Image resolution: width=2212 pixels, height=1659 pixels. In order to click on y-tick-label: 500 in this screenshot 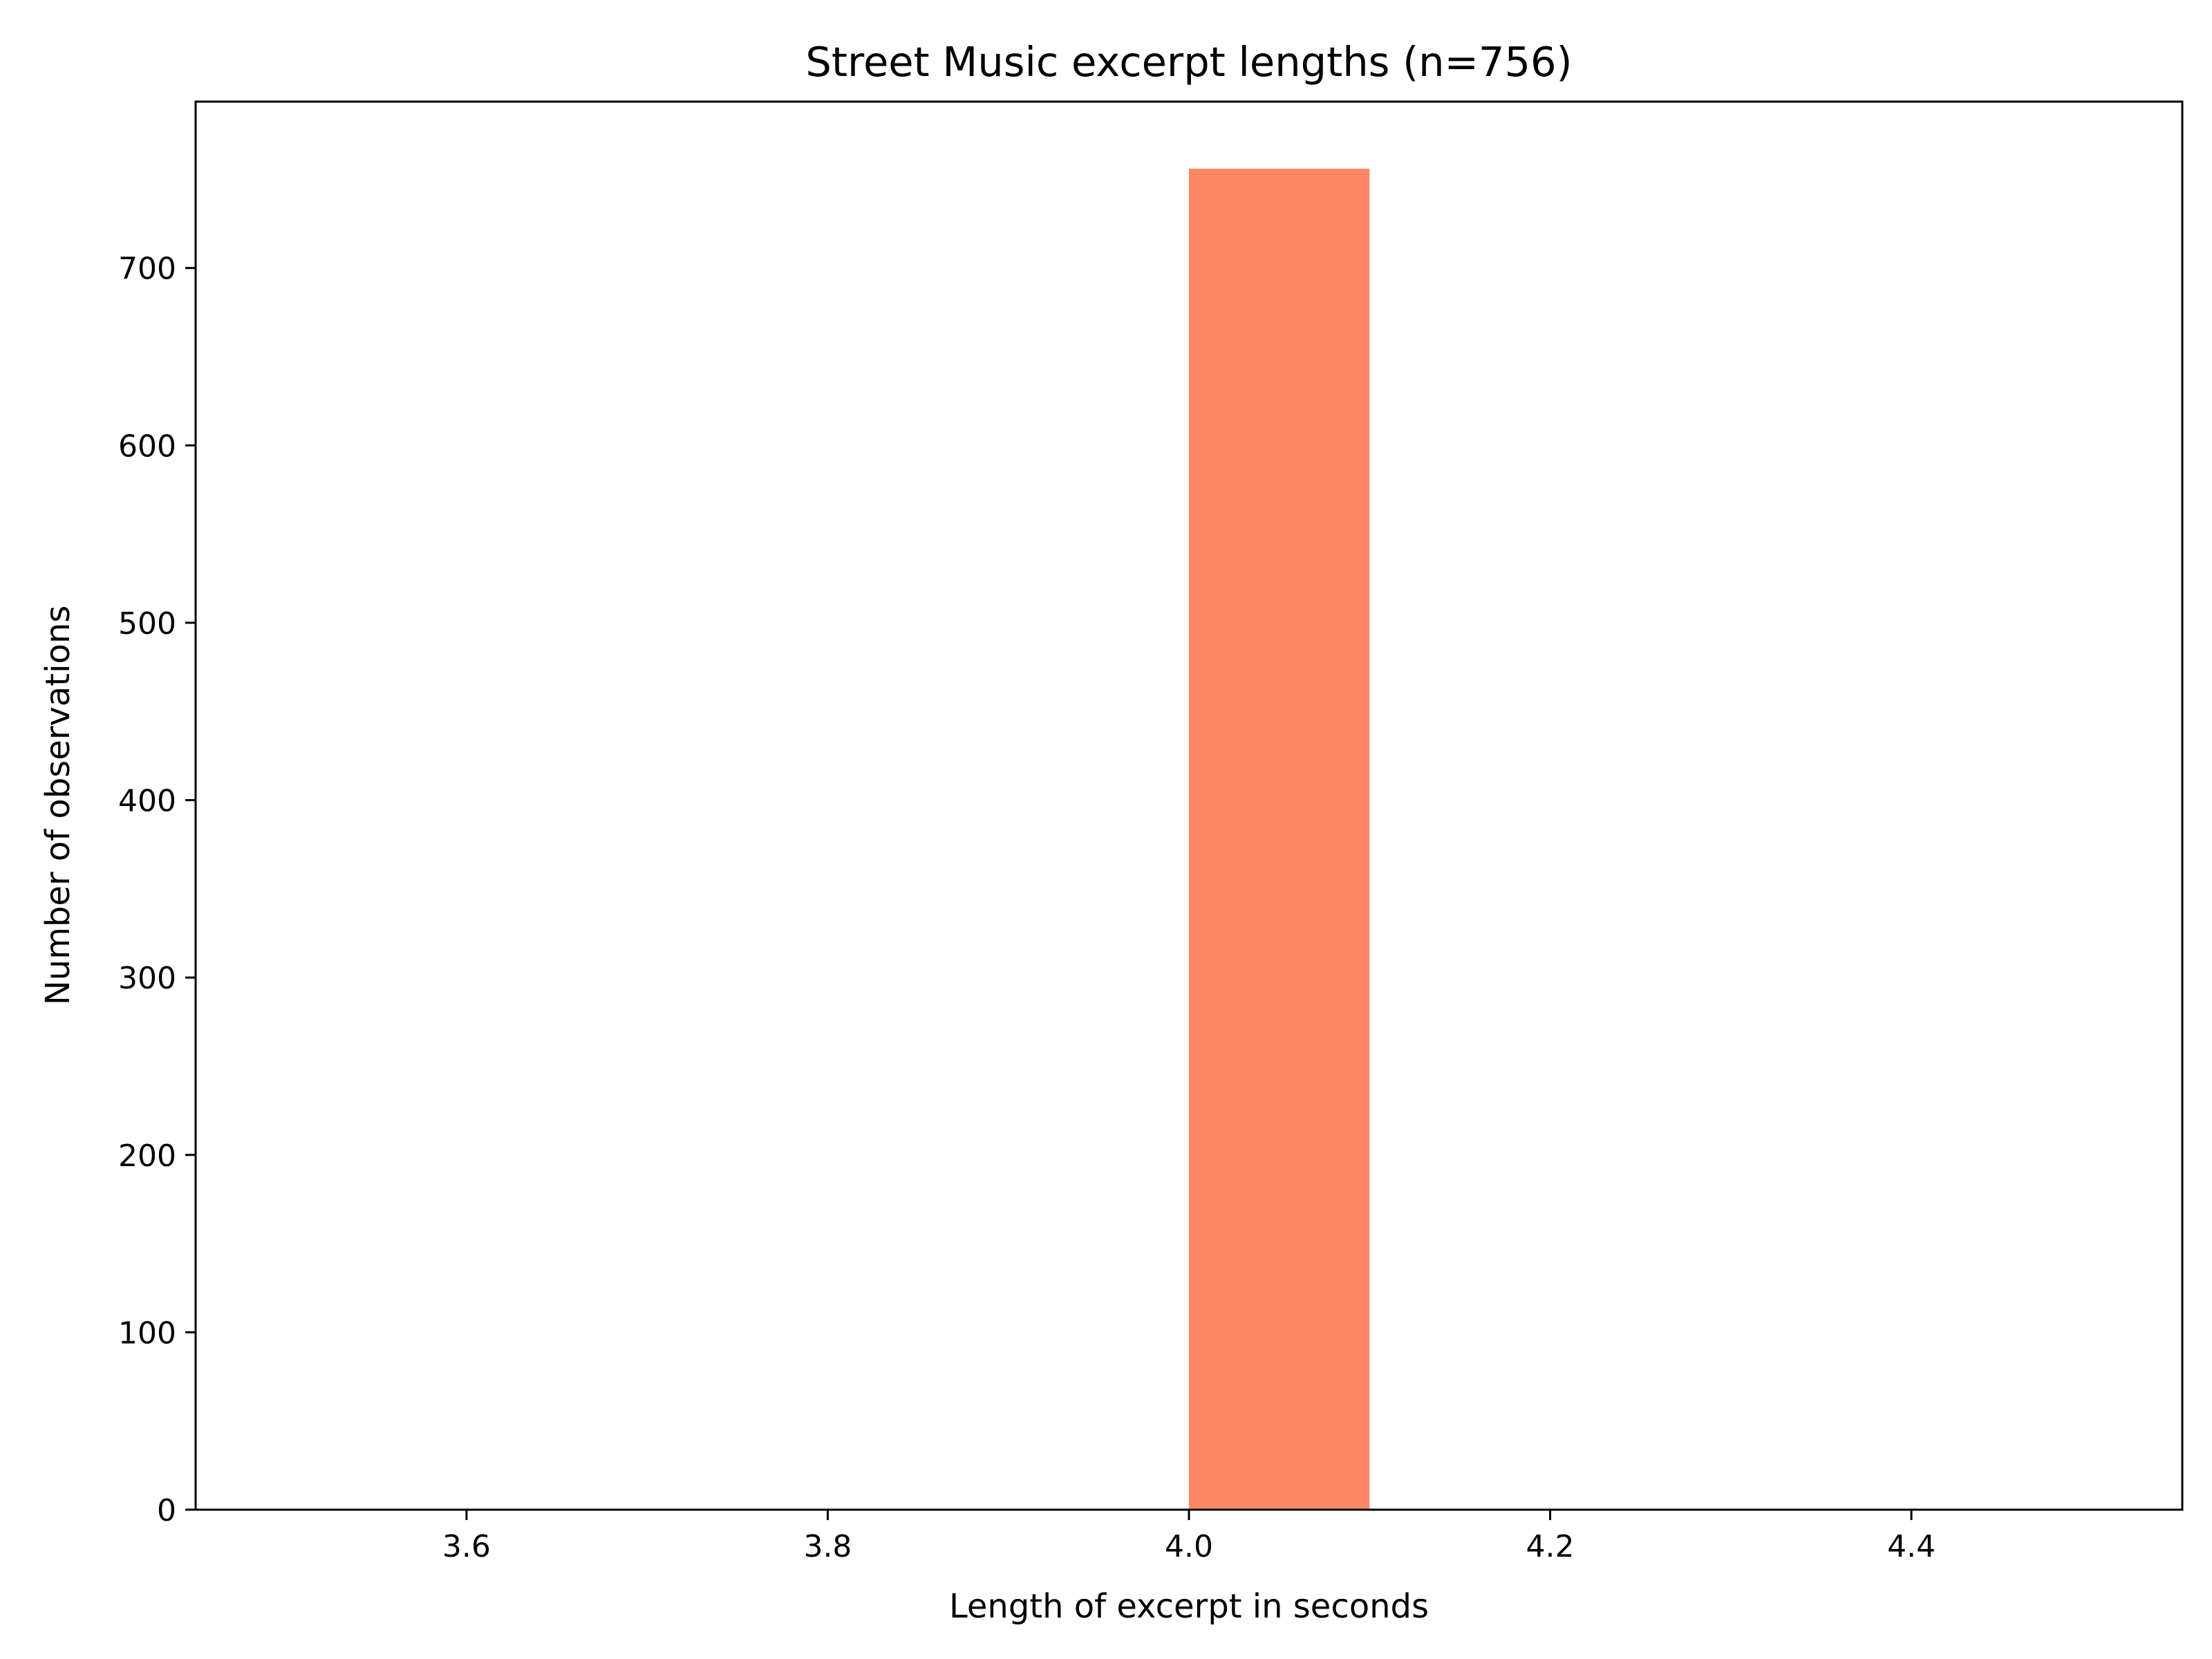, I will do `click(147, 623)`.